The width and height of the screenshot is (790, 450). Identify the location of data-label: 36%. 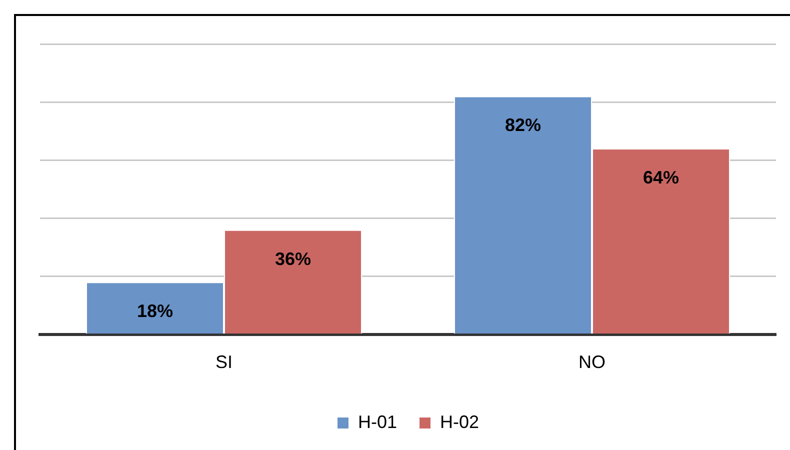
(293, 258).